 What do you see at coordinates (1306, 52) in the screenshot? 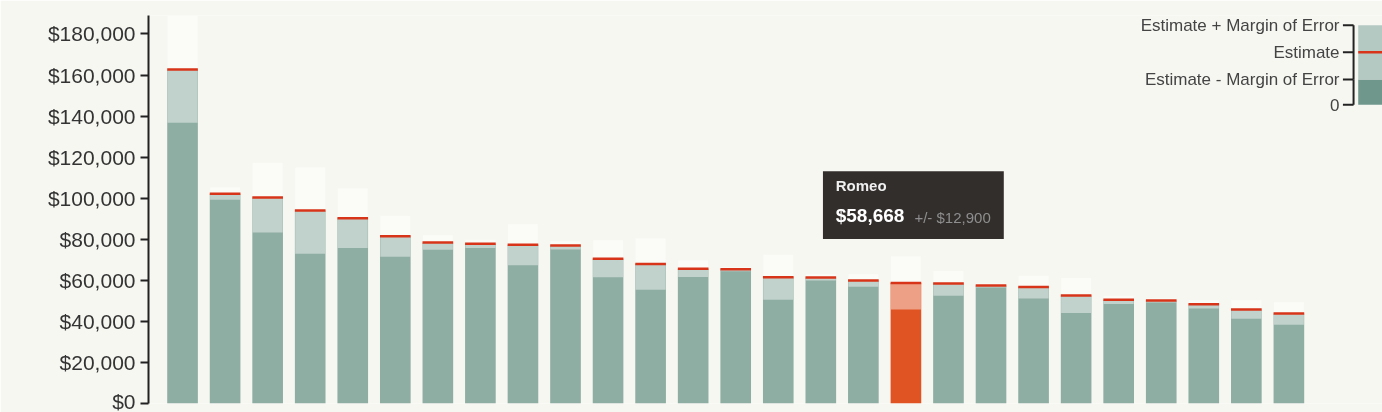
I see `annotation: Estimate` at bounding box center [1306, 52].